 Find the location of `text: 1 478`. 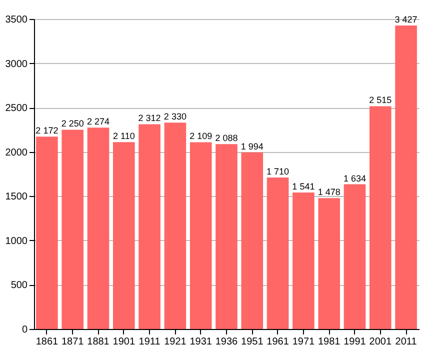

text: 1 478 is located at coordinates (329, 192).